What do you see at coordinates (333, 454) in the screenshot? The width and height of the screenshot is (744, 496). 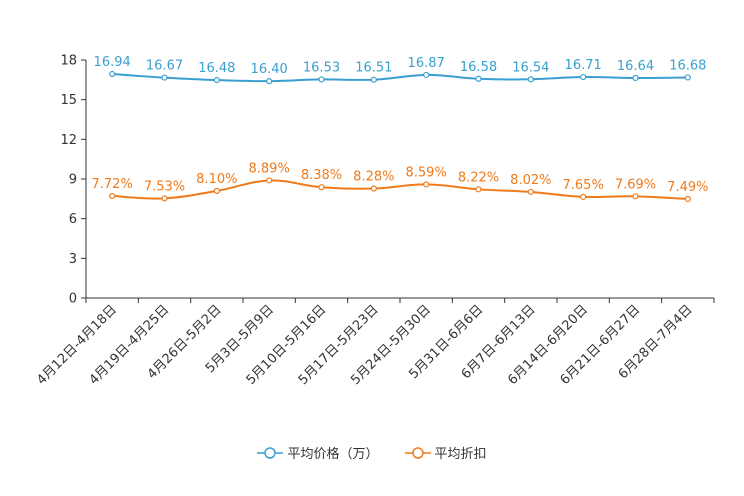 I see `legend-label-price: 平均价格（万）` at bounding box center [333, 454].